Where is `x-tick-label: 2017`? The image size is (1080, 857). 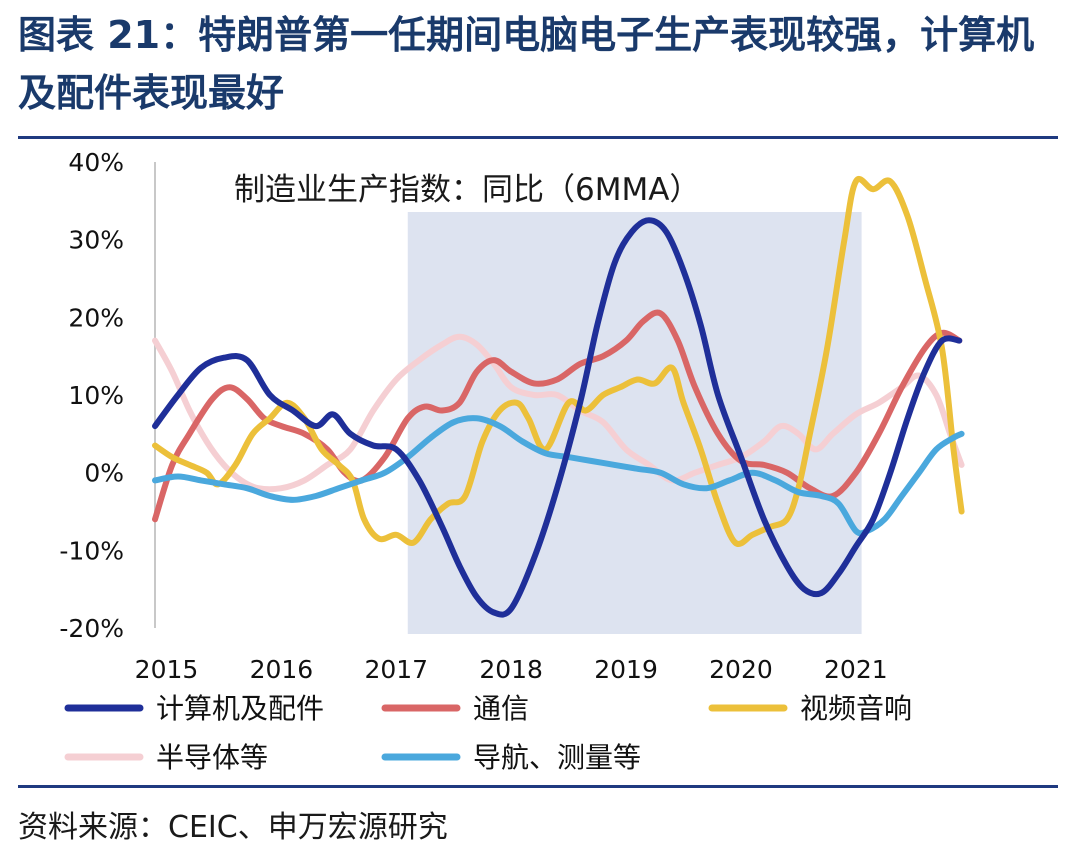
x-tick-label: 2017 is located at coordinates (396, 669).